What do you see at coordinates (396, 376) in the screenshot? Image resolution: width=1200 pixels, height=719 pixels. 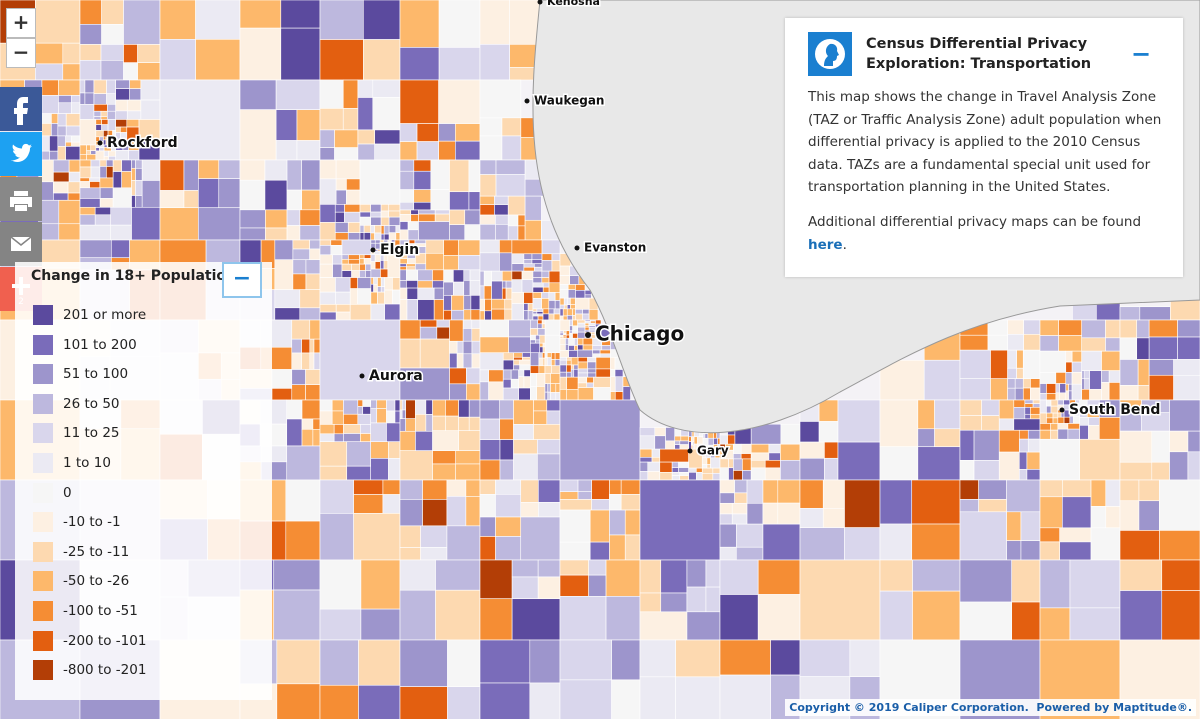 I see `city-label: Aurora` at bounding box center [396, 376].